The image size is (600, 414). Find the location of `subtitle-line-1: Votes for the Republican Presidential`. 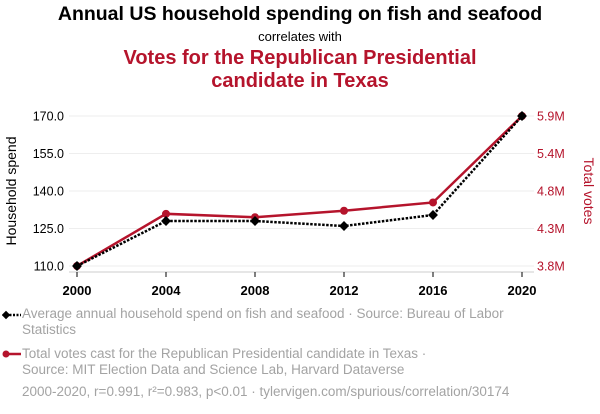

subtitle-line-1: Votes for the Republican Presidential is located at coordinates (300, 58).